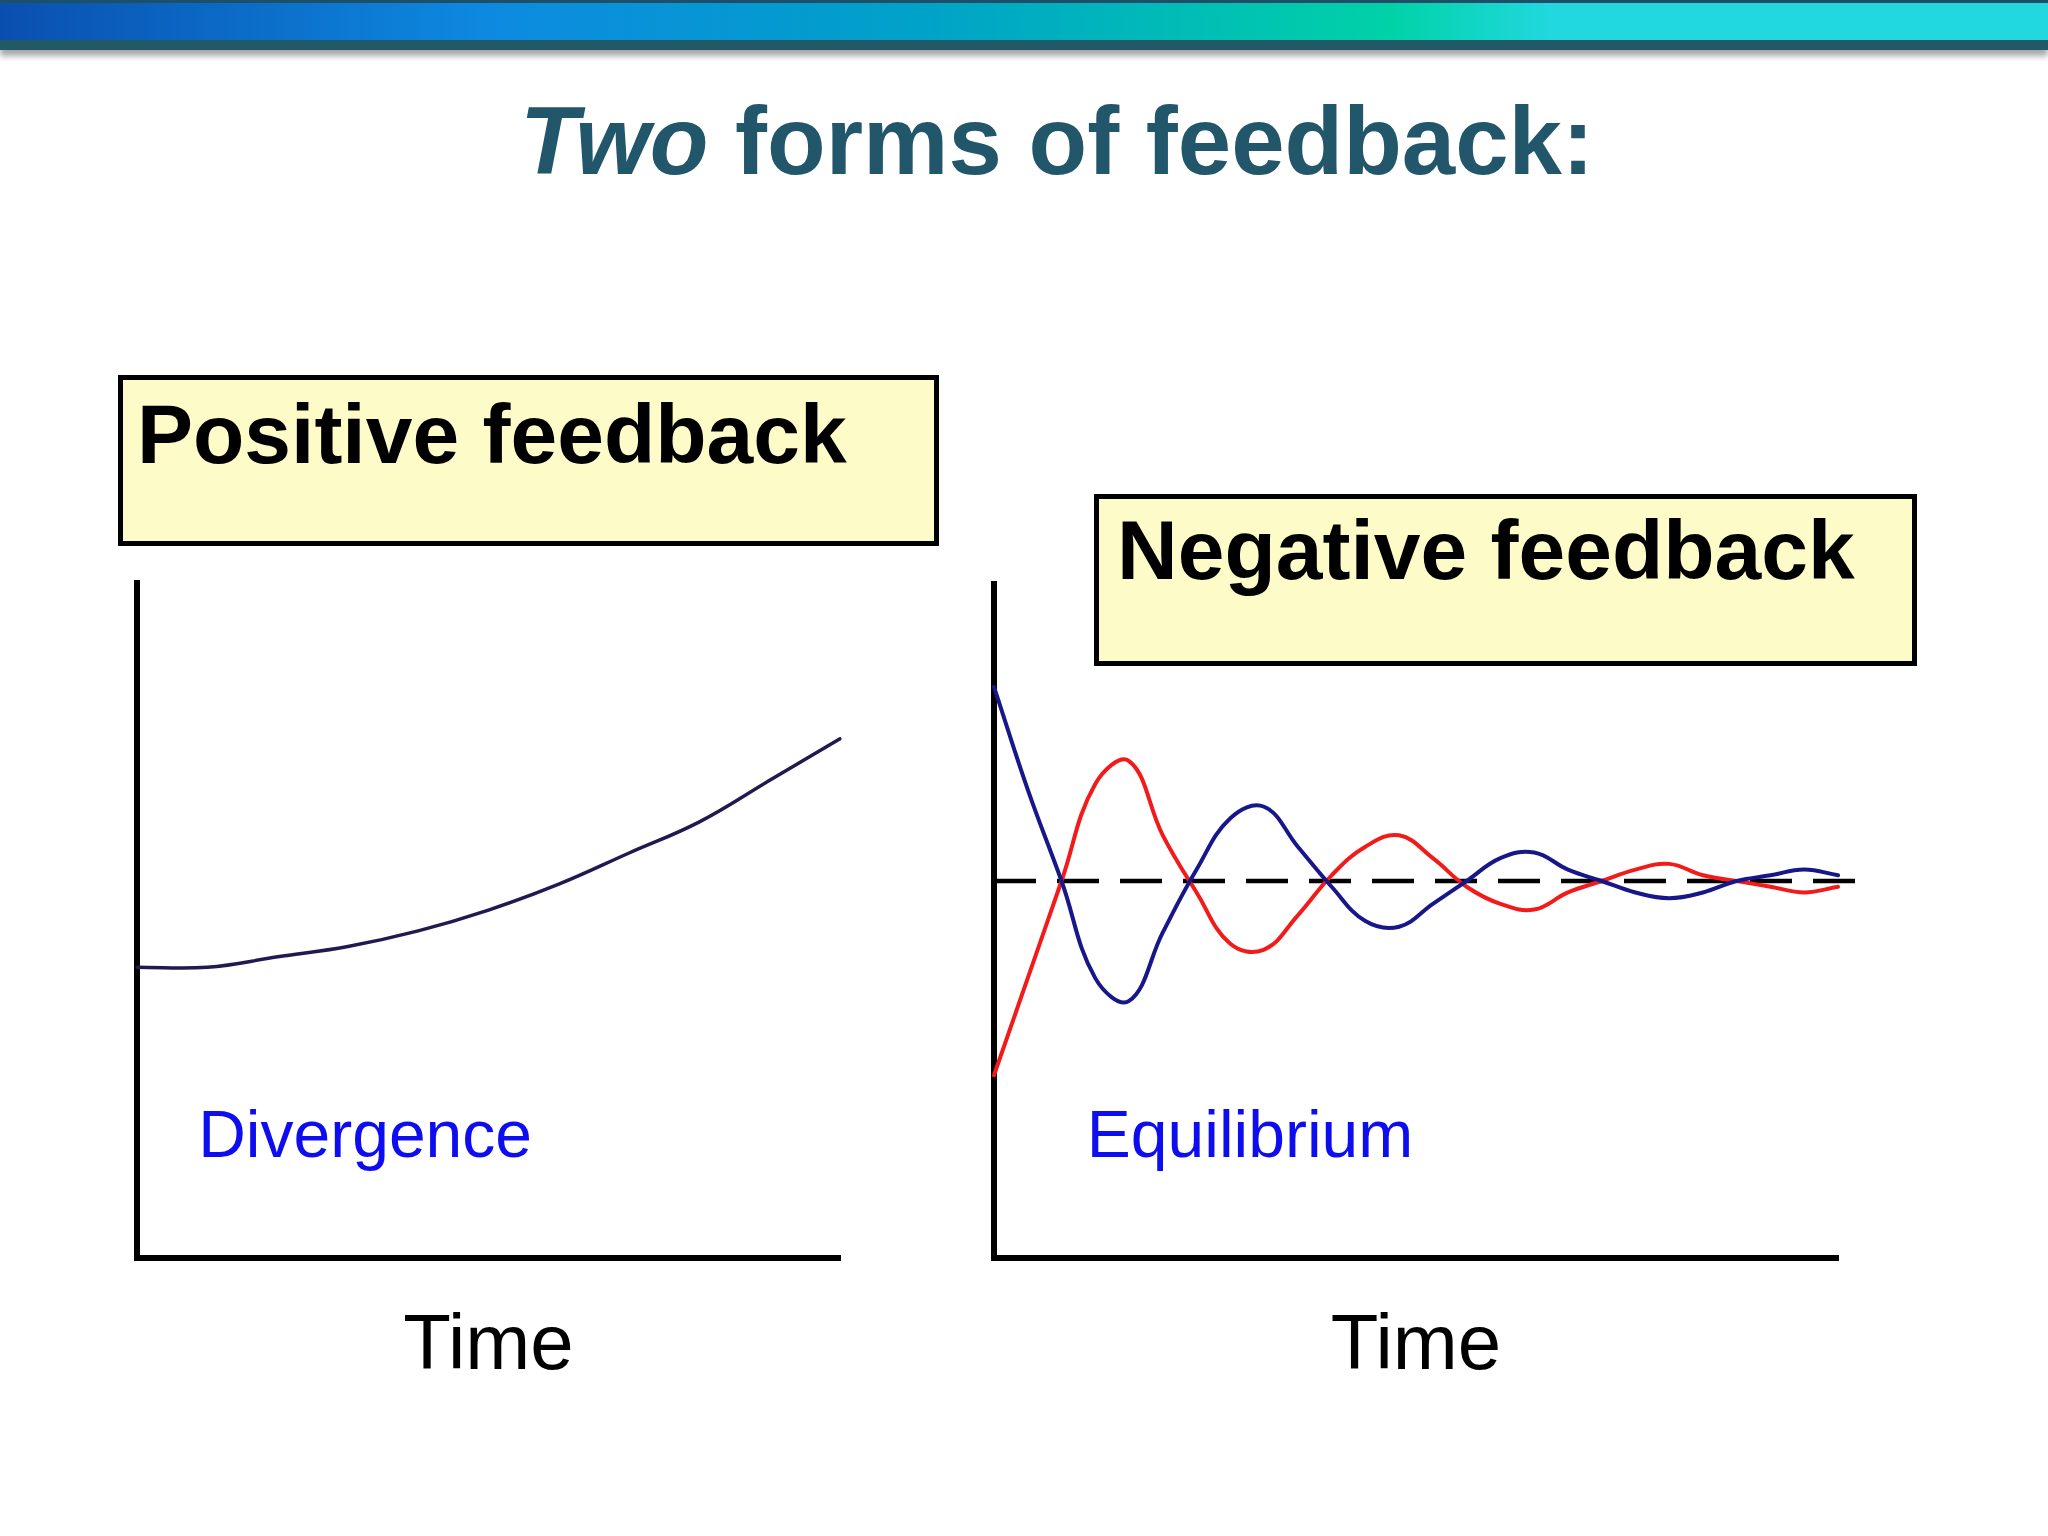 Image resolution: width=2048 pixels, height=1536 pixels. I want to click on chart-title: Positive feedback, so click(492, 434).